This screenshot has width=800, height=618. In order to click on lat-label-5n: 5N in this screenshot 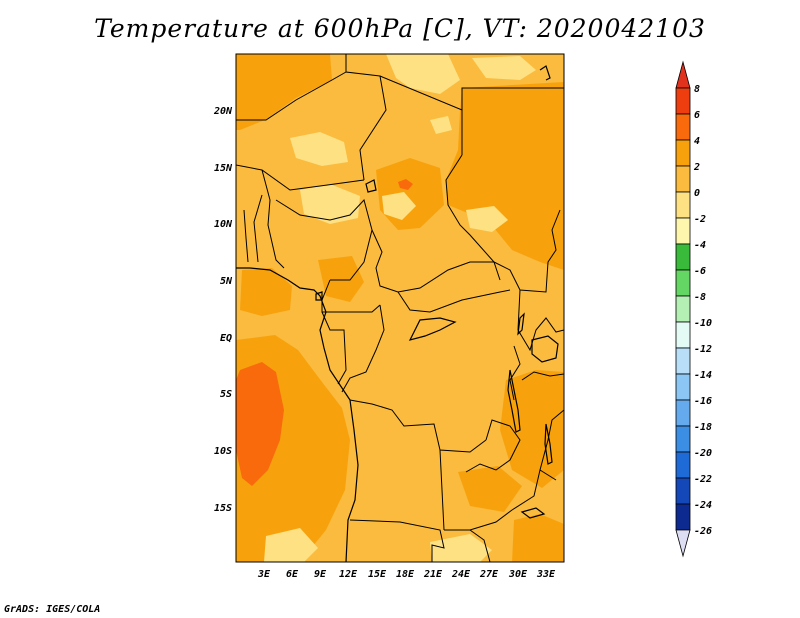, I will do `click(226, 281)`.